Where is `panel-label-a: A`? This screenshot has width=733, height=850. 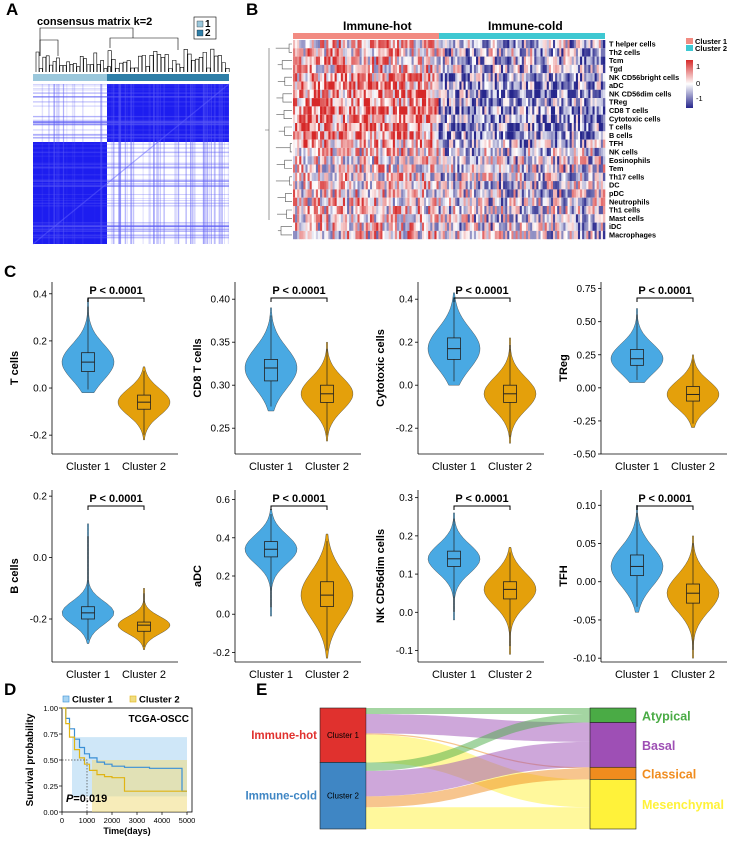 panel-label-a: A is located at coordinates (12, 9).